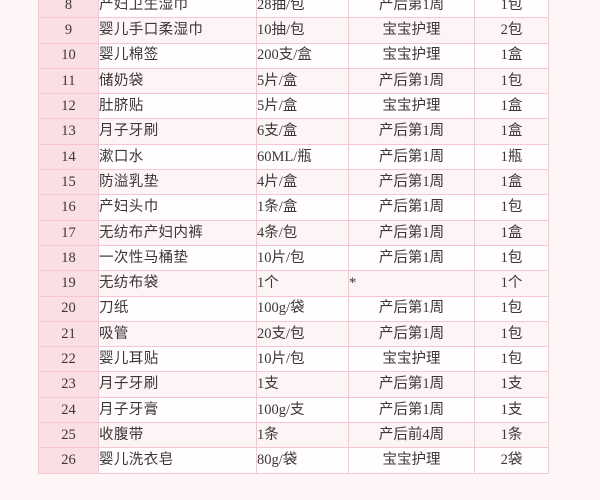  I want to click on quantity-cell: 2包, so click(511, 30).